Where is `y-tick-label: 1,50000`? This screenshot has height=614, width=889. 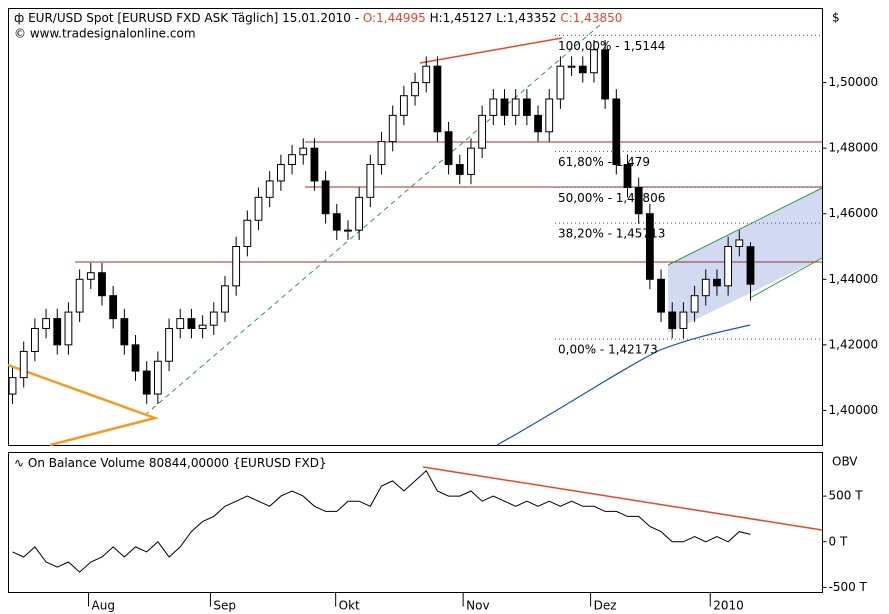 y-tick-label: 1,50000 is located at coordinates (854, 82).